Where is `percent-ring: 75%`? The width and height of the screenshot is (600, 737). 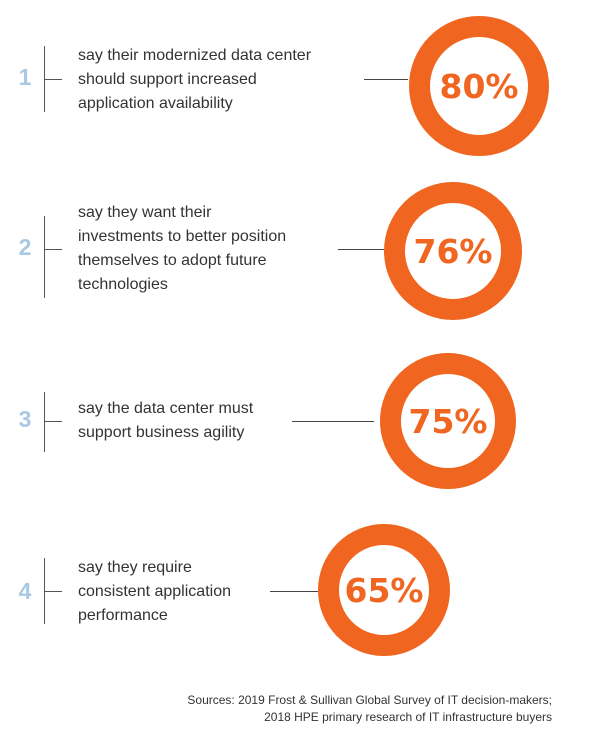 percent-ring: 75% is located at coordinates (448, 421).